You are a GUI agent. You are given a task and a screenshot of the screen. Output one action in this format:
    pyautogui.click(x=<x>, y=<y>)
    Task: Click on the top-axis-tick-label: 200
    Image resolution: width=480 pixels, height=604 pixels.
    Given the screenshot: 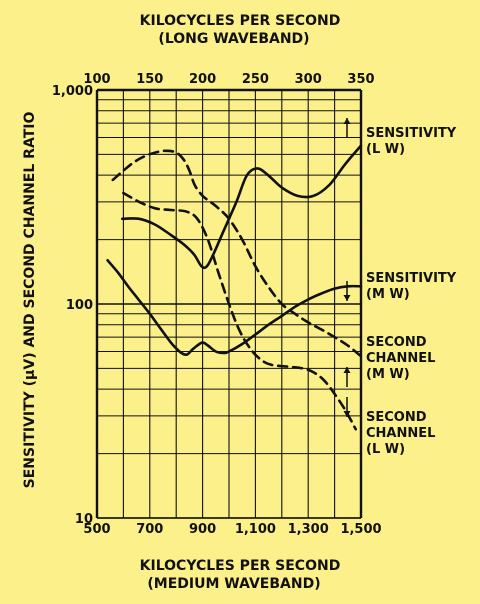 What is the action you would take?
    pyautogui.click(x=202, y=79)
    